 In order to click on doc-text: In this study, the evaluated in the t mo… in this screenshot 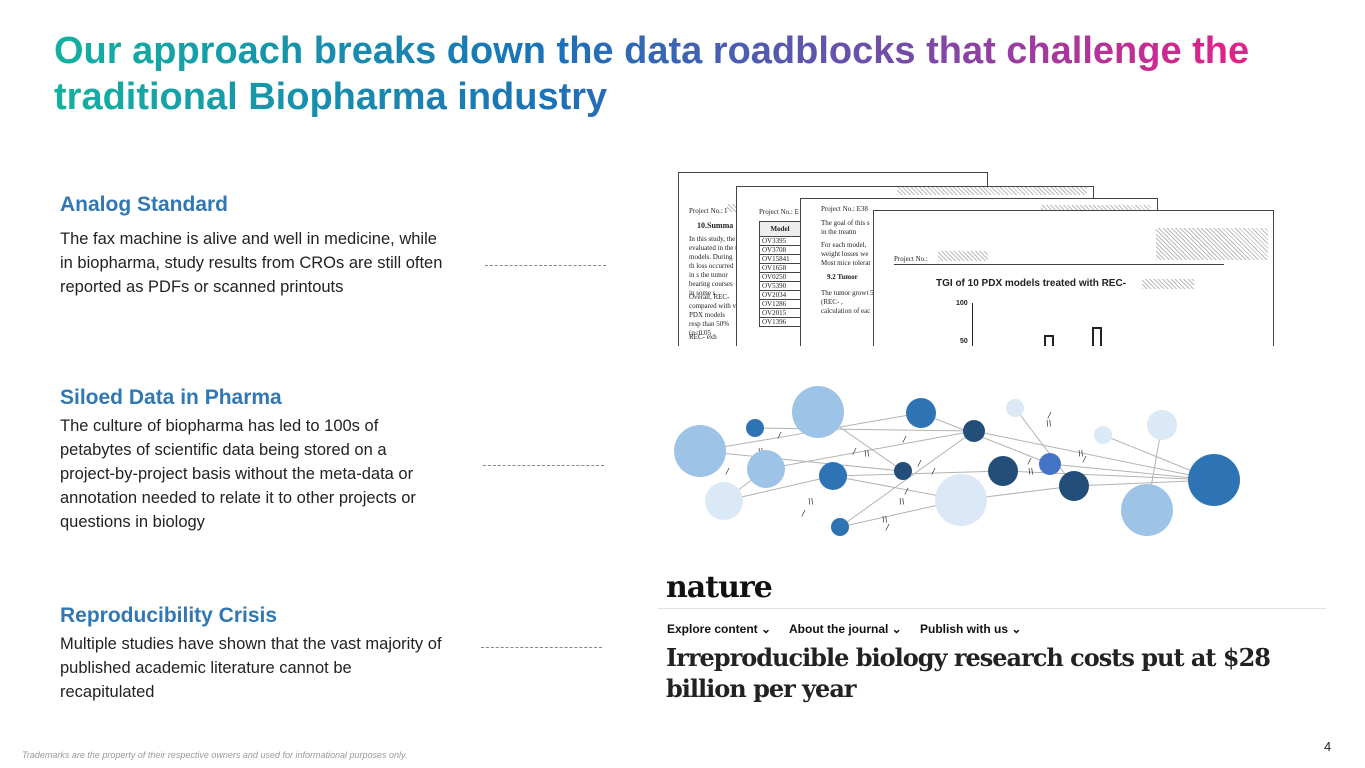, I will do `click(713, 266)`.